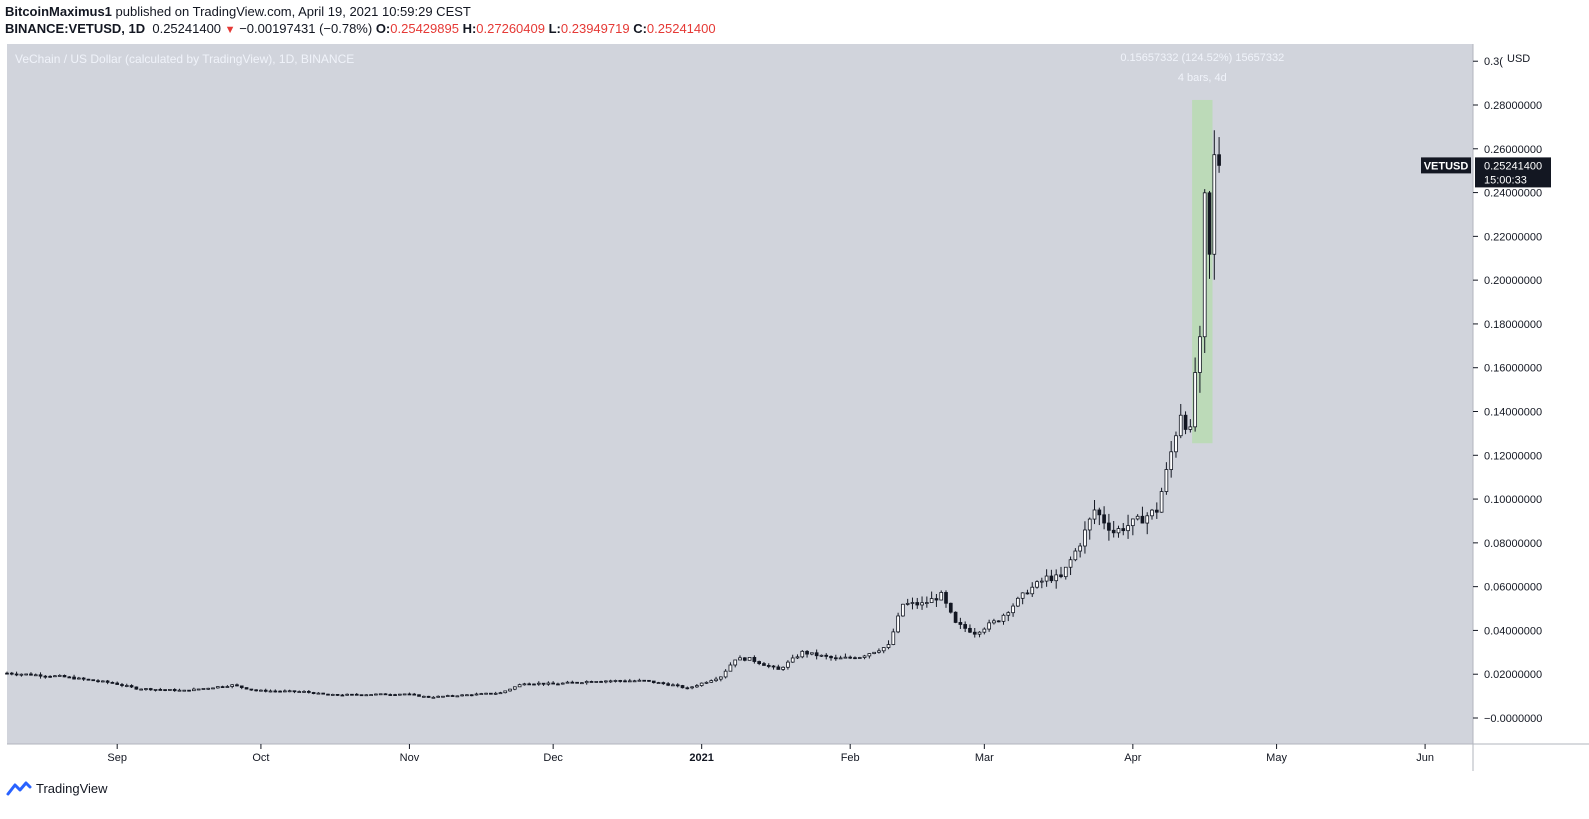 Image resolution: width=1589 pixels, height=819 pixels. I want to click on tradingview-logo: TradingView, so click(57, 788).